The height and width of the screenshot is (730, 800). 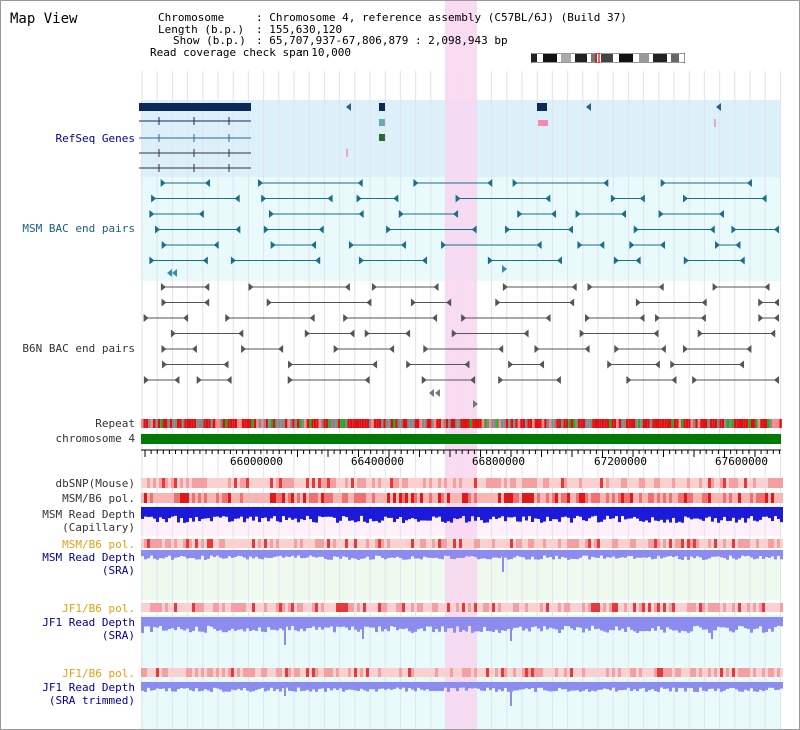 What do you see at coordinates (95, 138) in the screenshot?
I see `refseq-genes-label: RefSeq Genes` at bounding box center [95, 138].